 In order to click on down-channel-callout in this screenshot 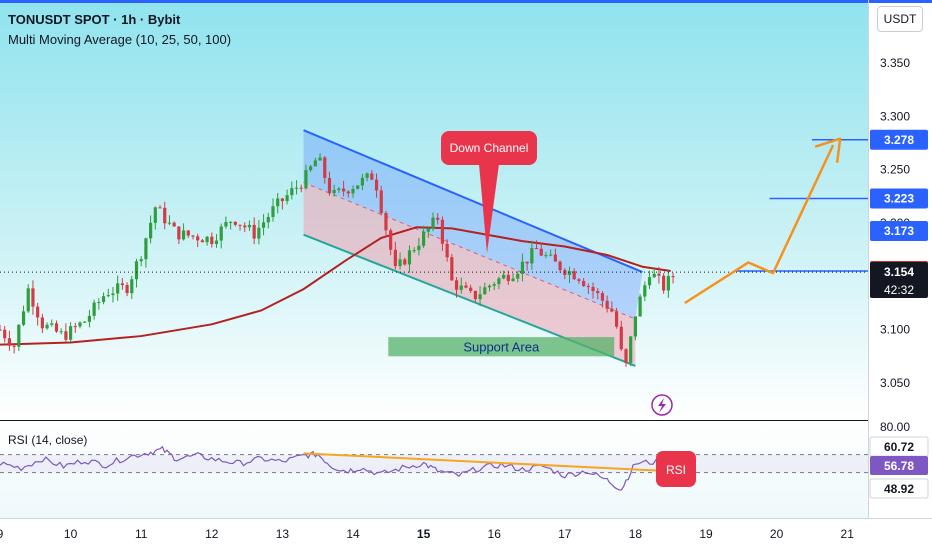, I will do `click(489, 148)`.